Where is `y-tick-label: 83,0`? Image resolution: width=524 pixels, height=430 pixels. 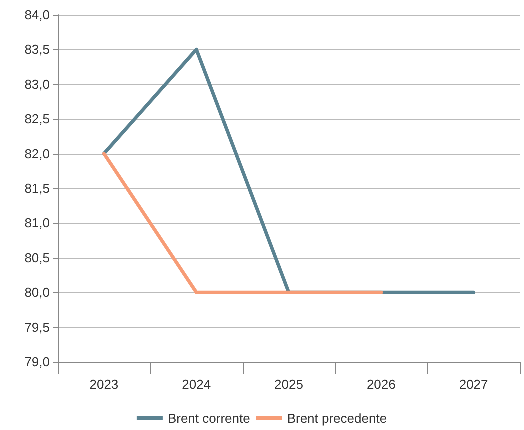 y-tick-label: 83,0 is located at coordinates (37, 84).